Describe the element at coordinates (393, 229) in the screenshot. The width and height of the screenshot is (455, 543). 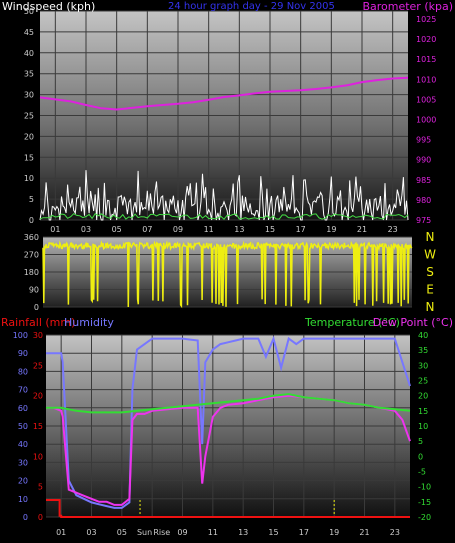
I see `hour-tick-label: 23` at that location.